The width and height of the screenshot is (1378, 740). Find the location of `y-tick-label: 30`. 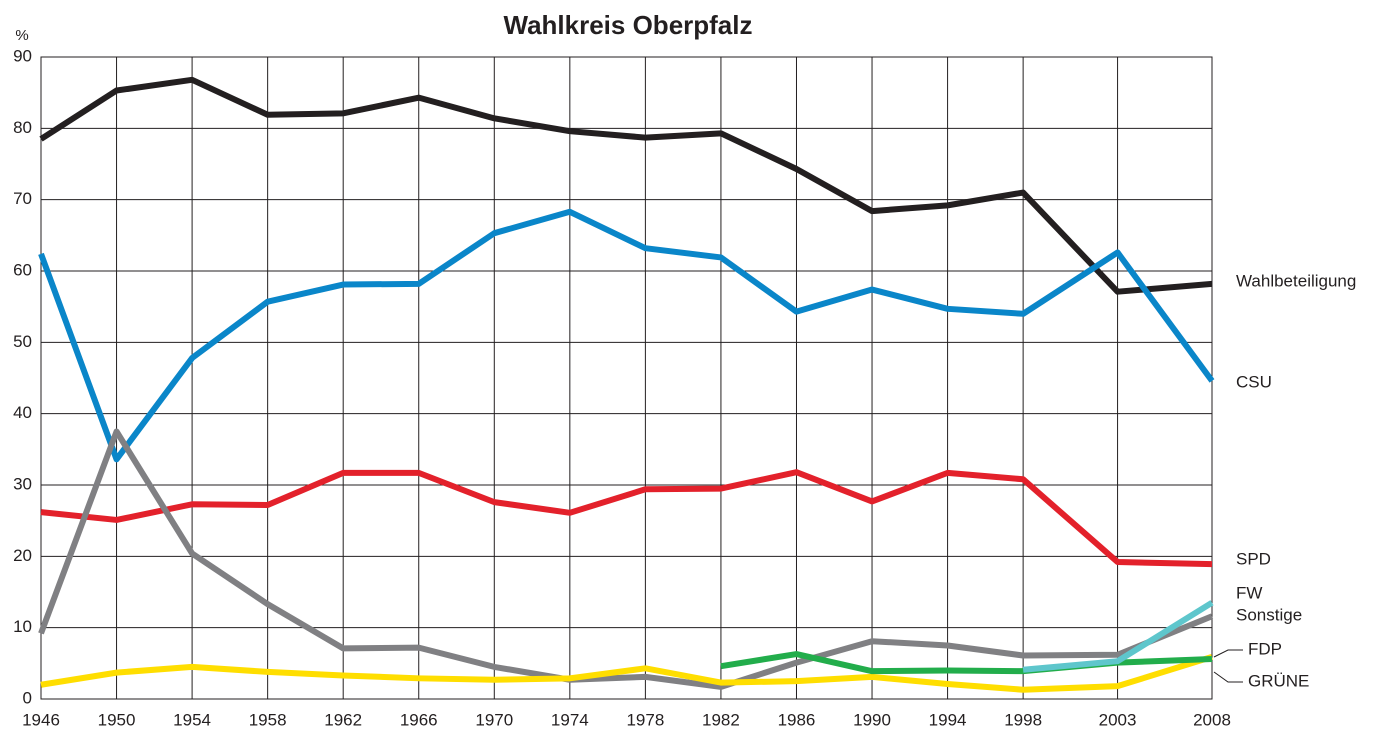

y-tick-label: 30 is located at coordinates (22, 483).